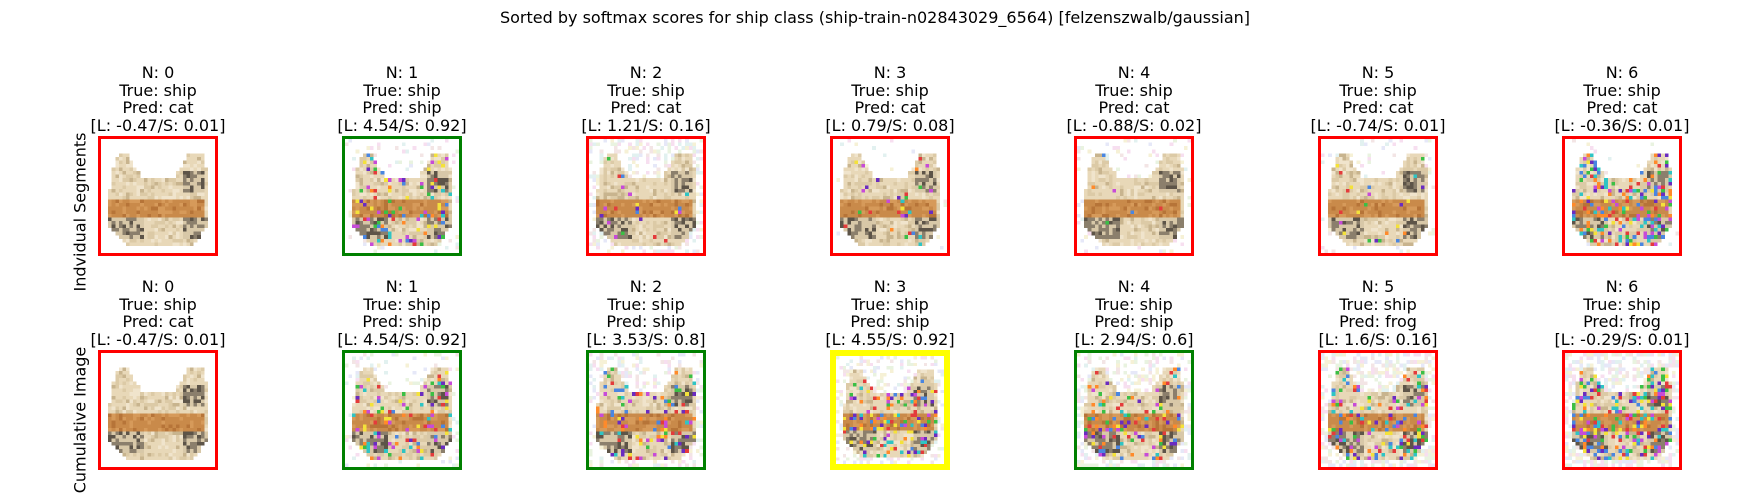  What do you see at coordinates (646, 125) in the screenshot?
I see `score-label: [L: 1.21/S: 0.16]` at bounding box center [646, 125].